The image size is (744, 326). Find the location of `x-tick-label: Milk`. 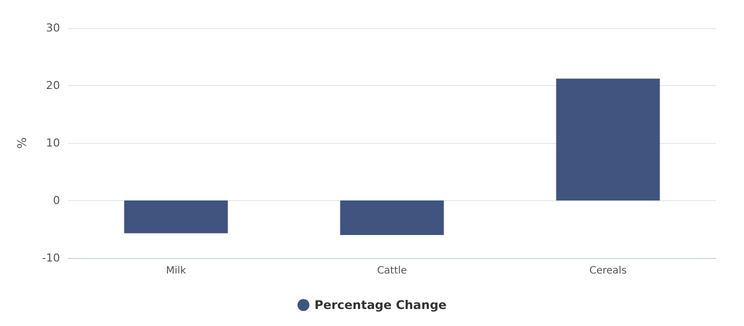

x-tick-label: Milk is located at coordinates (176, 271).